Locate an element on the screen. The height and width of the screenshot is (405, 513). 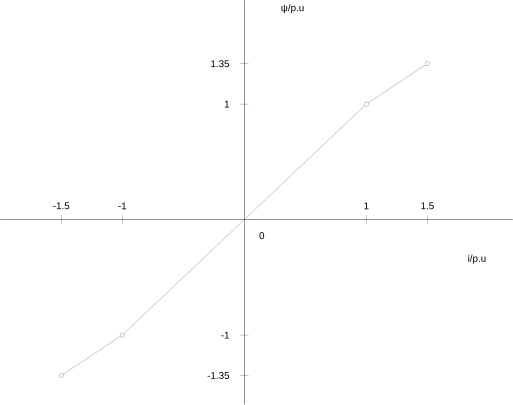
annotation: 0 is located at coordinates (261, 236).